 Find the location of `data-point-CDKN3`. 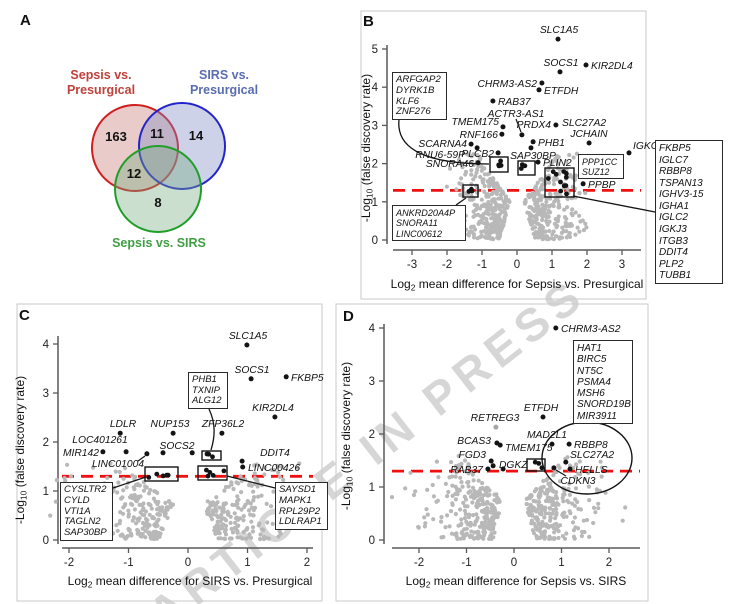

data-point-CDKN3 is located at coordinates (554, 468).